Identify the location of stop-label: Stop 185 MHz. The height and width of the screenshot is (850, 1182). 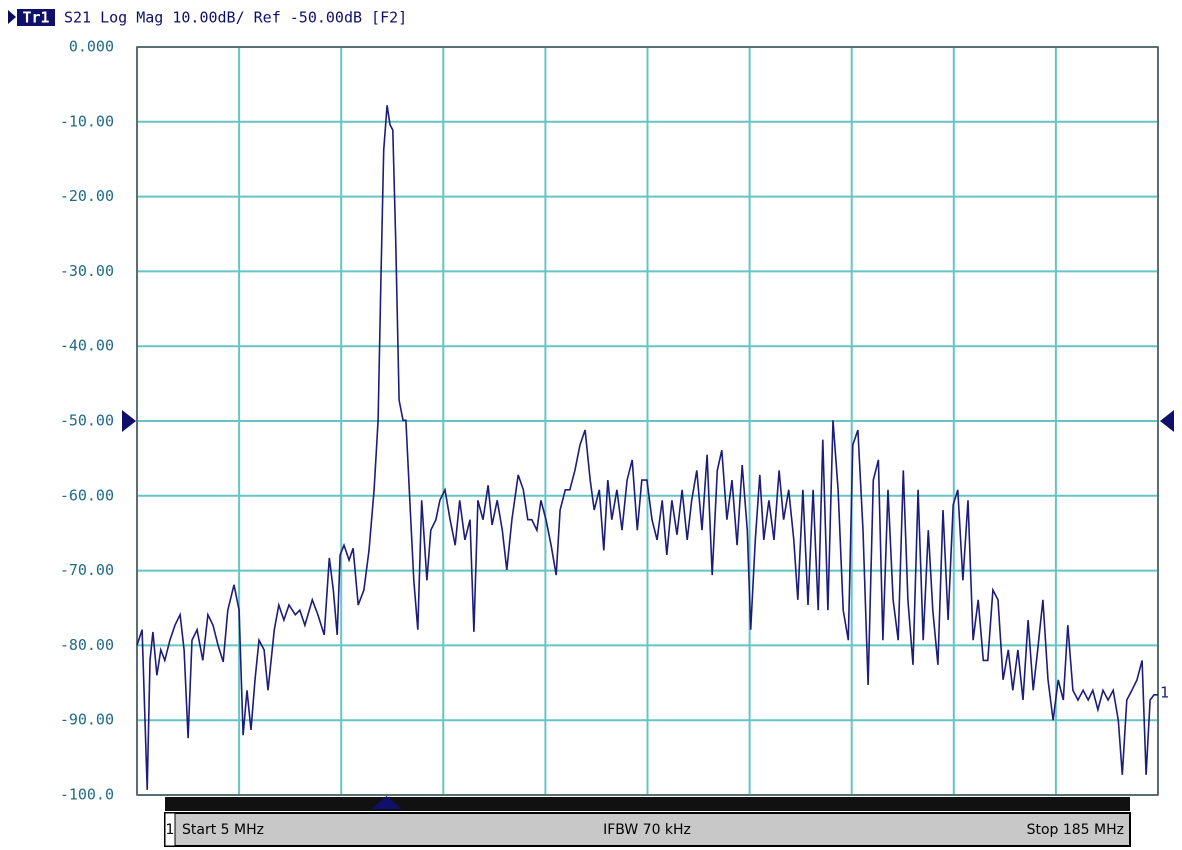
(1075, 830).